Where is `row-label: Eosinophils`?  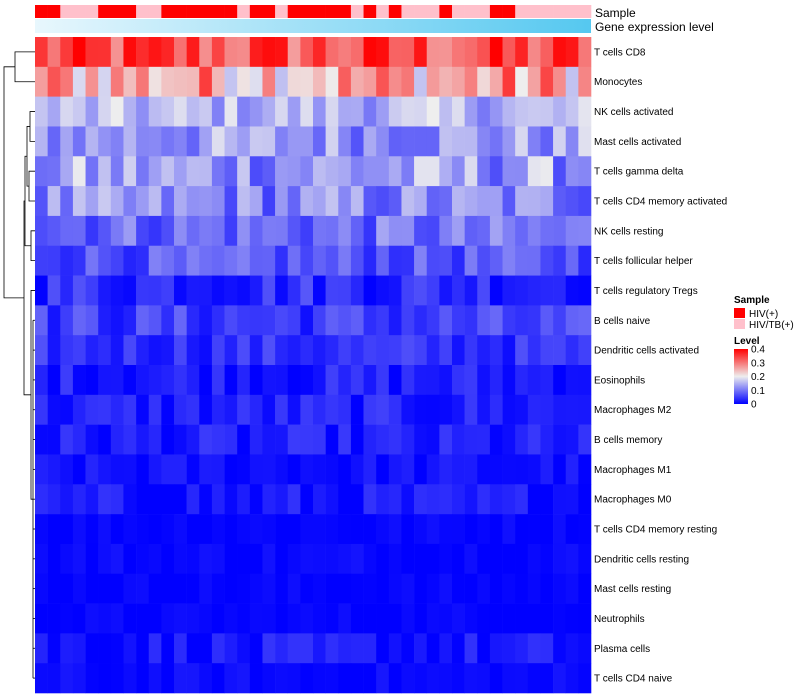 row-label: Eosinophils is located at coordinates (619, 380).